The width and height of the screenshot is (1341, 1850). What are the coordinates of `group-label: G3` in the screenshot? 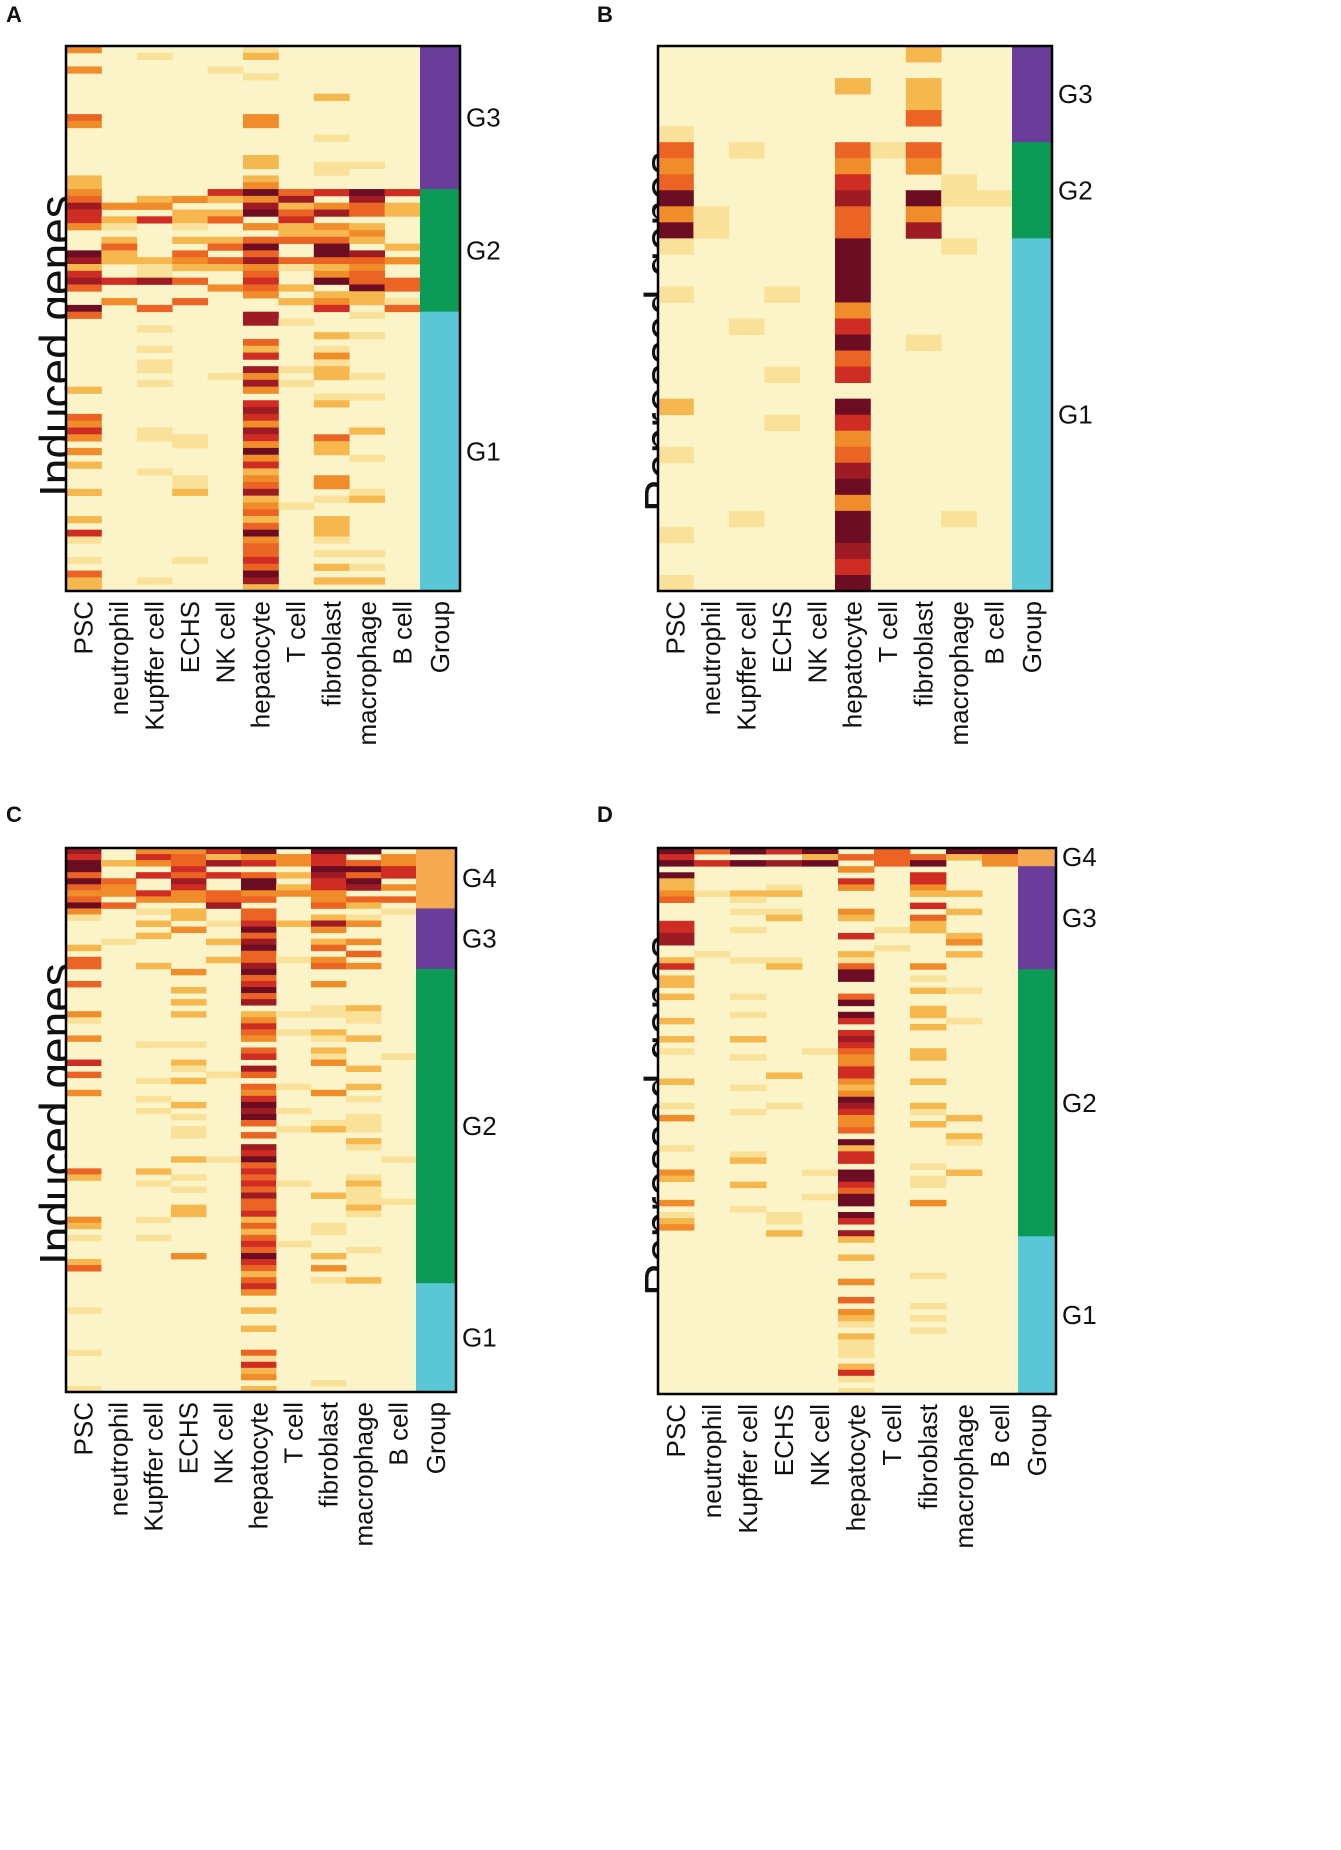 It's located at (1075, 94).